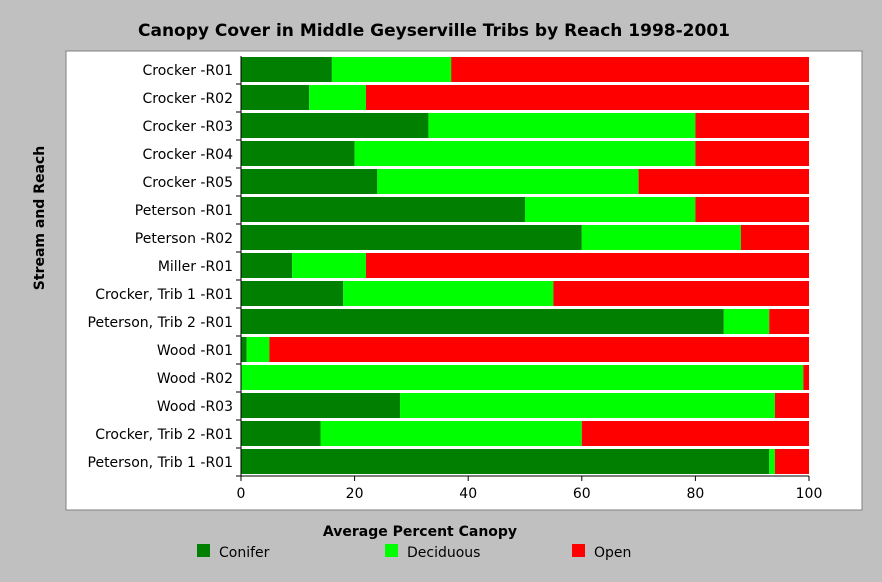 This screenshot has width=882, height=582. I want to click on bar-deciduous-crocker-trib-2-r01, so click(451, 433).